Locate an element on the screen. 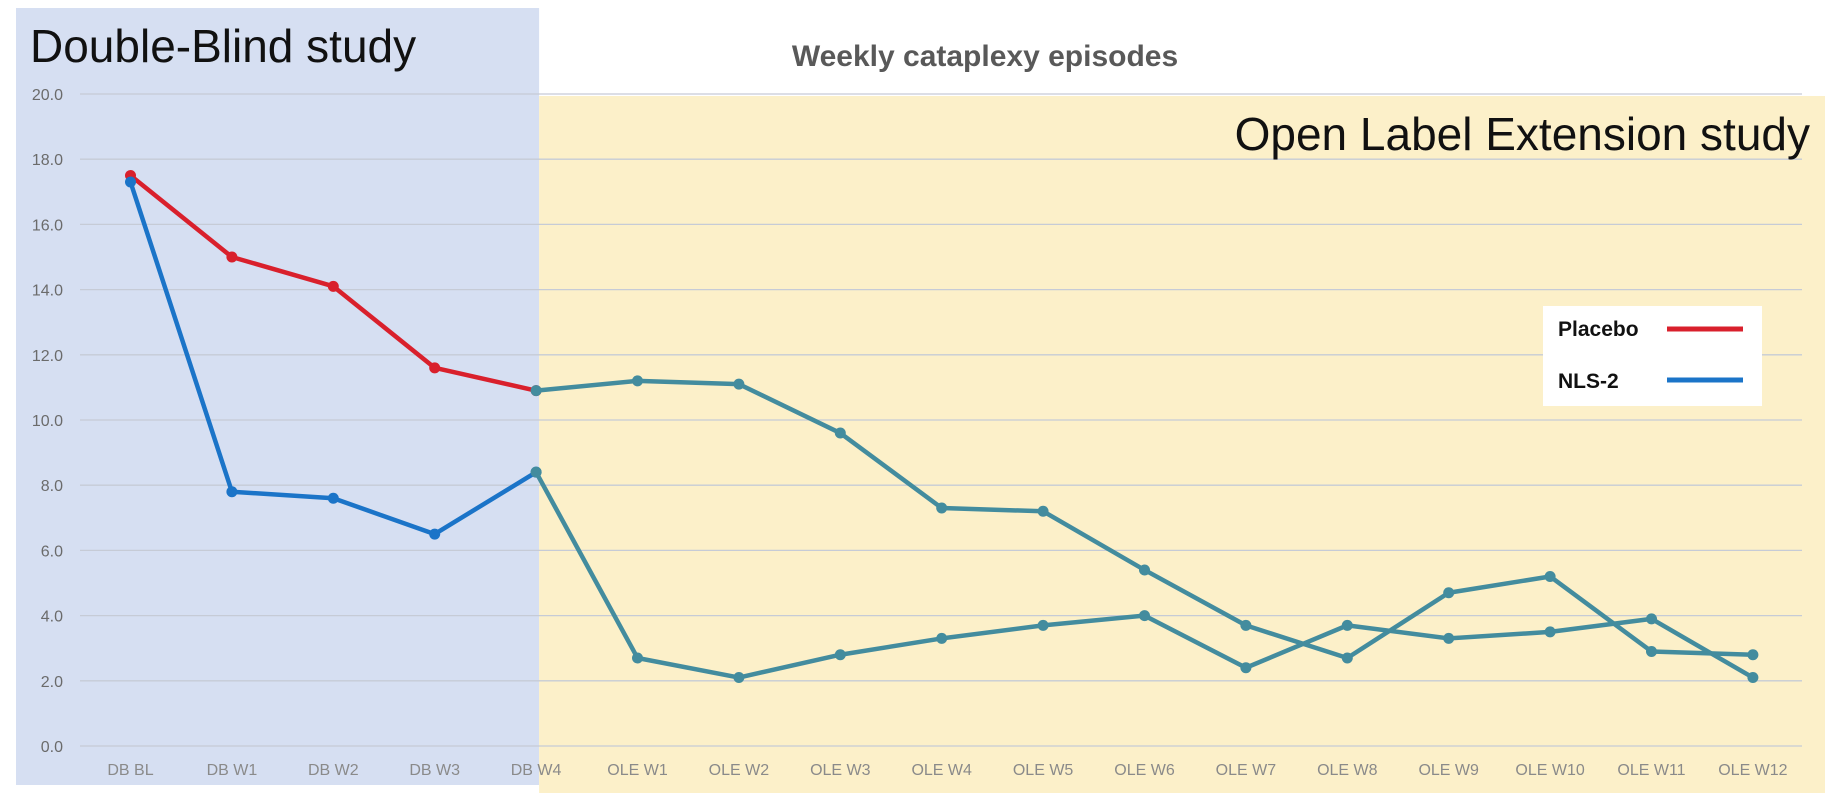 The image size is (1840, 793). legend-box is located at coordinates (1652, 356).